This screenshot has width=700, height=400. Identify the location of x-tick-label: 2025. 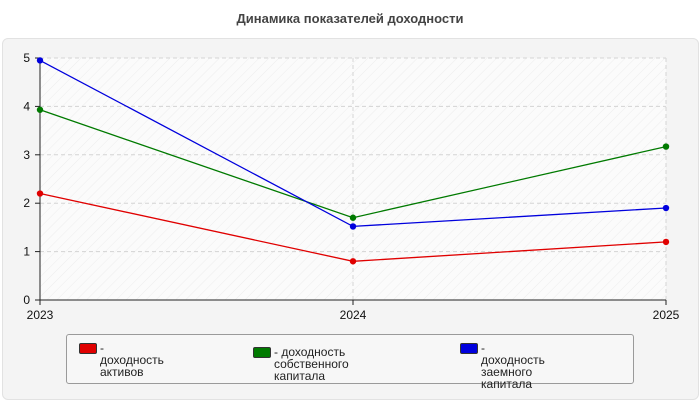
(666, 315).